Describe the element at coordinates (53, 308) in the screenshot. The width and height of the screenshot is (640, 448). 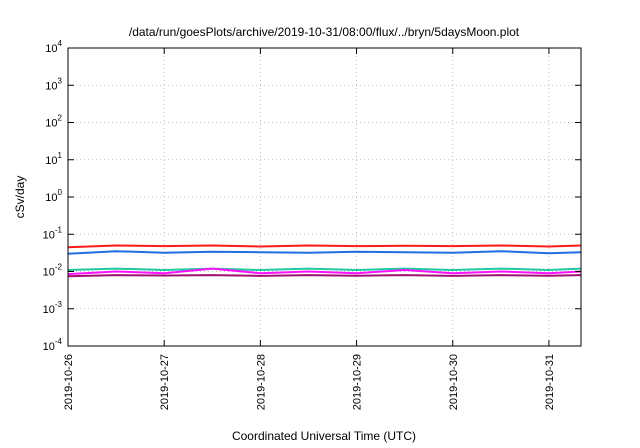
I see `y-tick-label: 10⁻³` at that location.